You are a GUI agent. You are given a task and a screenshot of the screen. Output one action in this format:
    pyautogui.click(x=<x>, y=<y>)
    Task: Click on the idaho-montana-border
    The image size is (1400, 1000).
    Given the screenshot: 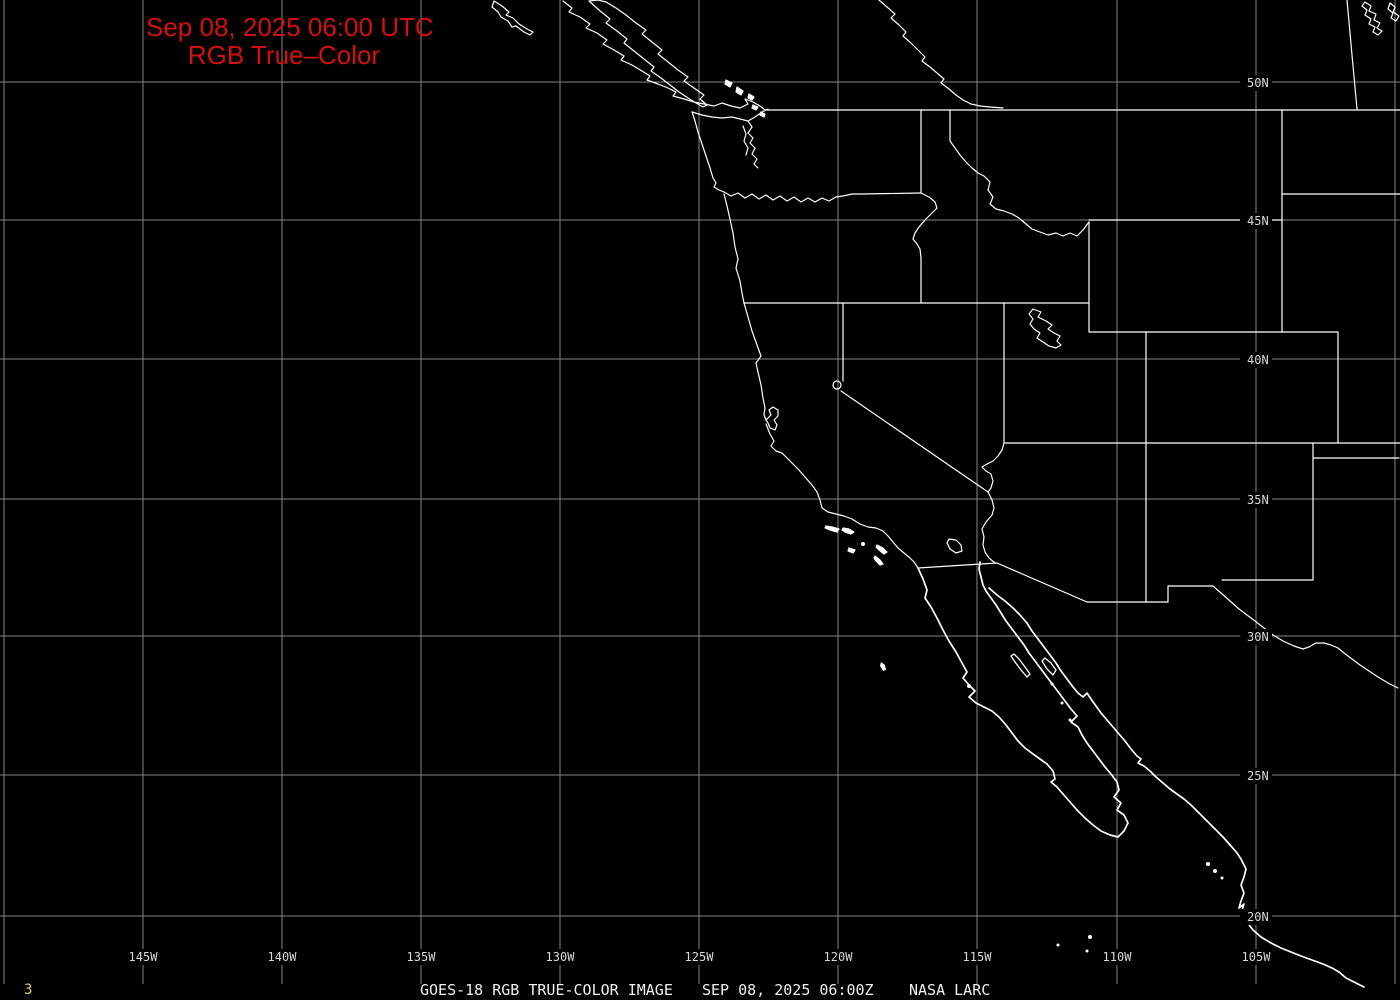 What is the action you would take?
    pyautogui.click(x=1019, y=173)
    